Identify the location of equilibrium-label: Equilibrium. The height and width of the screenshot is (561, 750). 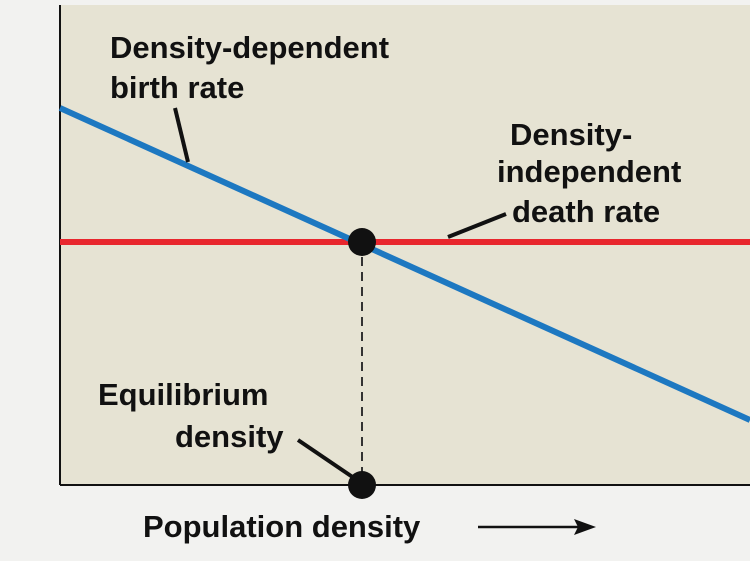
(183, 394).